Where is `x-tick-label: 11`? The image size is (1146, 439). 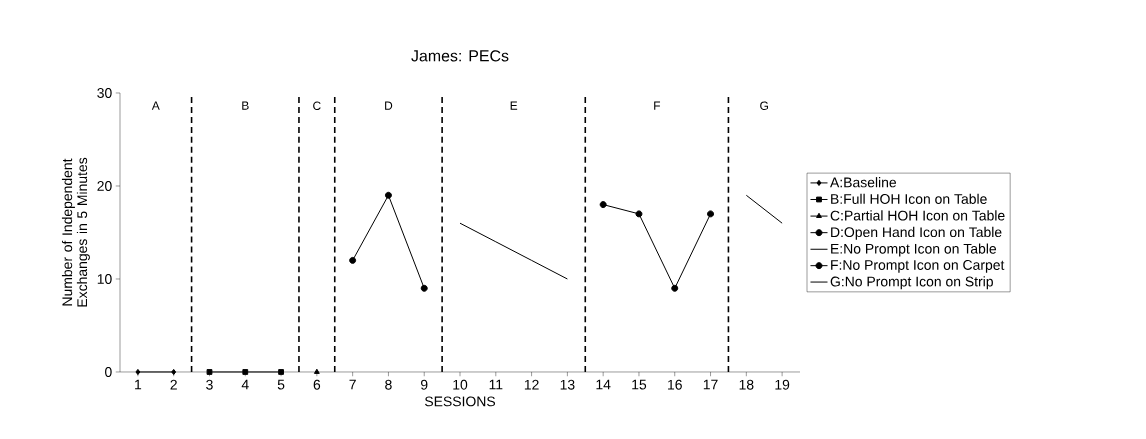 x-tick-label: 11 is located at coordinates (496, 384).